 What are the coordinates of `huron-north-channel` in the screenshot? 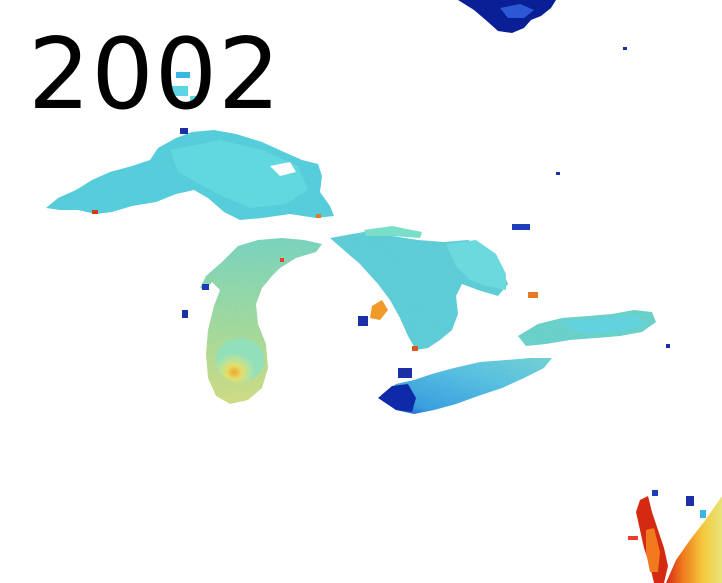 It's located at (393, 232).